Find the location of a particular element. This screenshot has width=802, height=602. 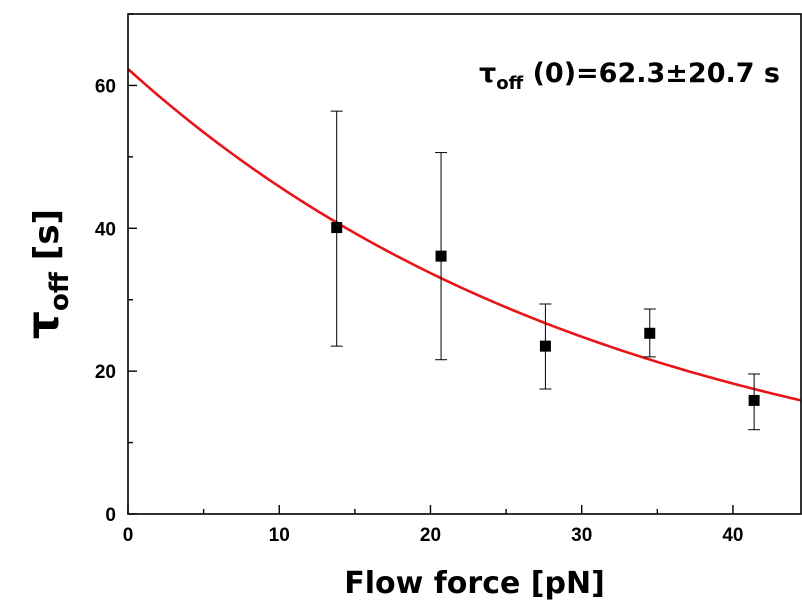

y-tick-label: 60 is located at coordinates (105, 86).